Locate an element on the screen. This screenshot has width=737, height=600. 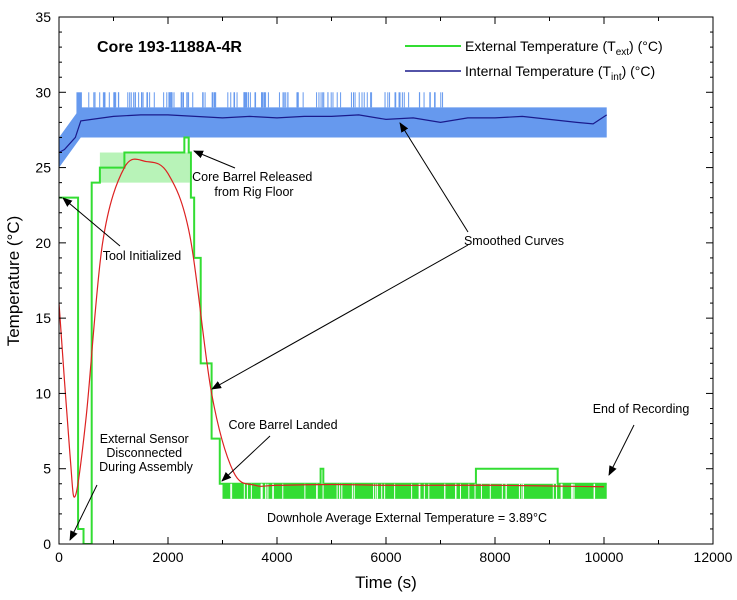
x-tick-label: 10000 is located at coordinates (604, 557).